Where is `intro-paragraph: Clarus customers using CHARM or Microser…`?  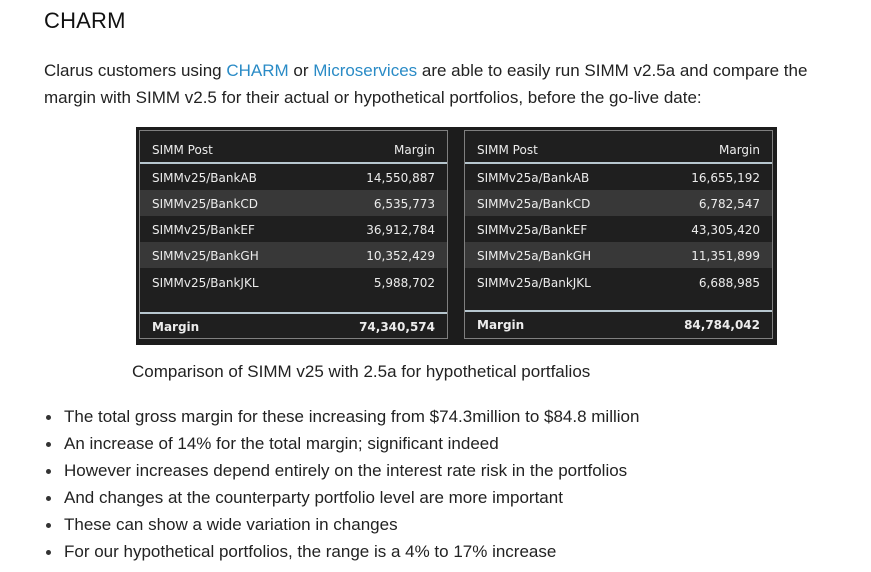 intro-paragraph: Clarus customers using CHARM or Microser… is located at coordinates (454, 84).